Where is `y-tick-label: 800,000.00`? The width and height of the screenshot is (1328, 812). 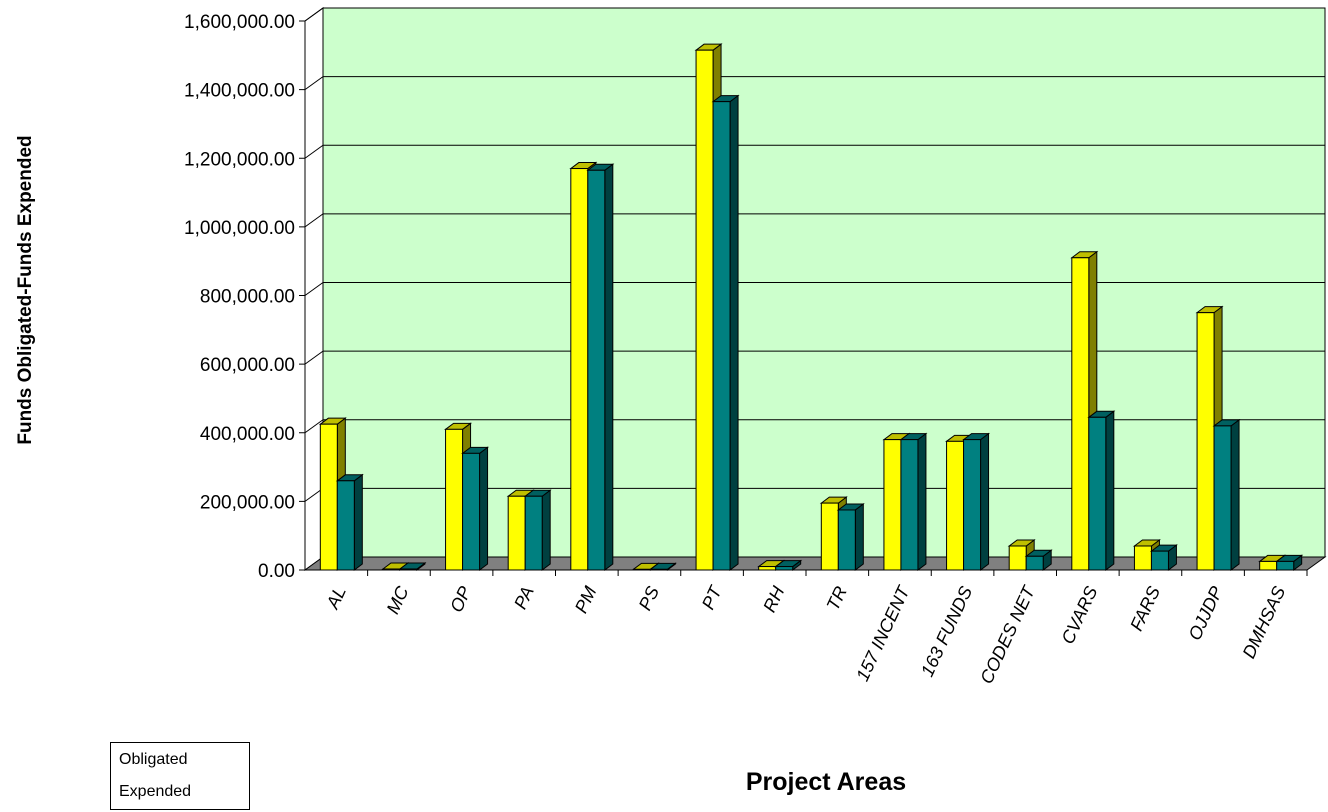
y-tick-label: 800,000.00 is located at coordinates (247, 297).